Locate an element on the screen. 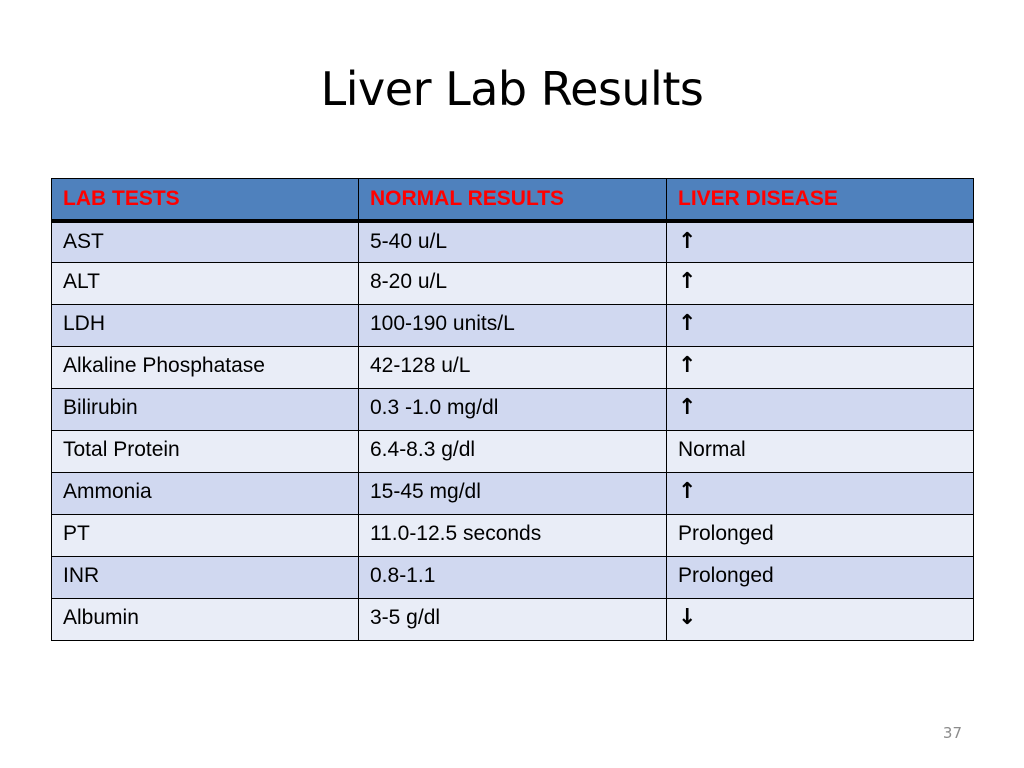 The image size is (1024, 768). cell-normal-result: 3-5 g/dl is located at coordinates (512, 619).